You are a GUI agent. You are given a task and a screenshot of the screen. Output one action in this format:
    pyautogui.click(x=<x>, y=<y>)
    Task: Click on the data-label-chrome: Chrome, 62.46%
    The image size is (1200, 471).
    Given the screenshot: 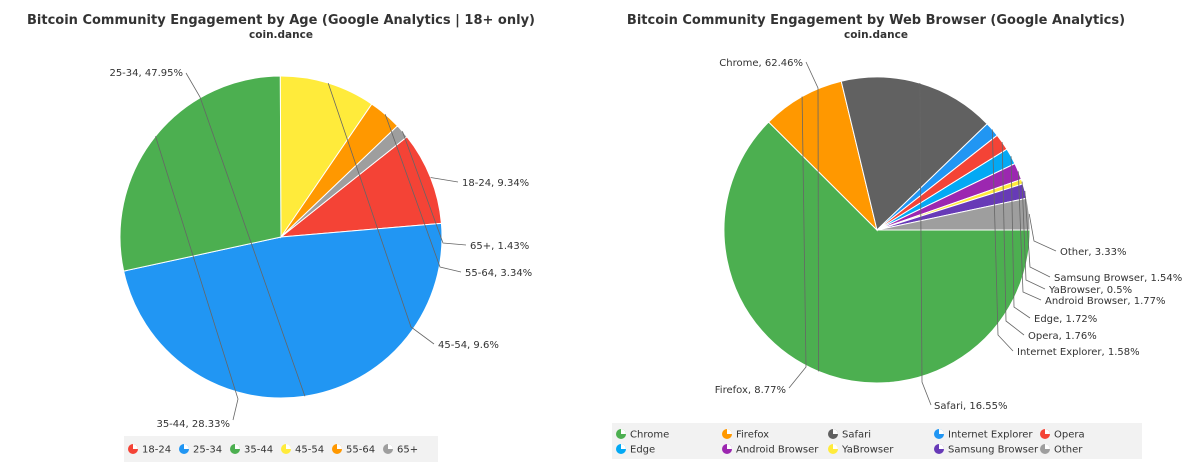 What is the action you would take?
    pyautogui.click(x=761, y=63)
    